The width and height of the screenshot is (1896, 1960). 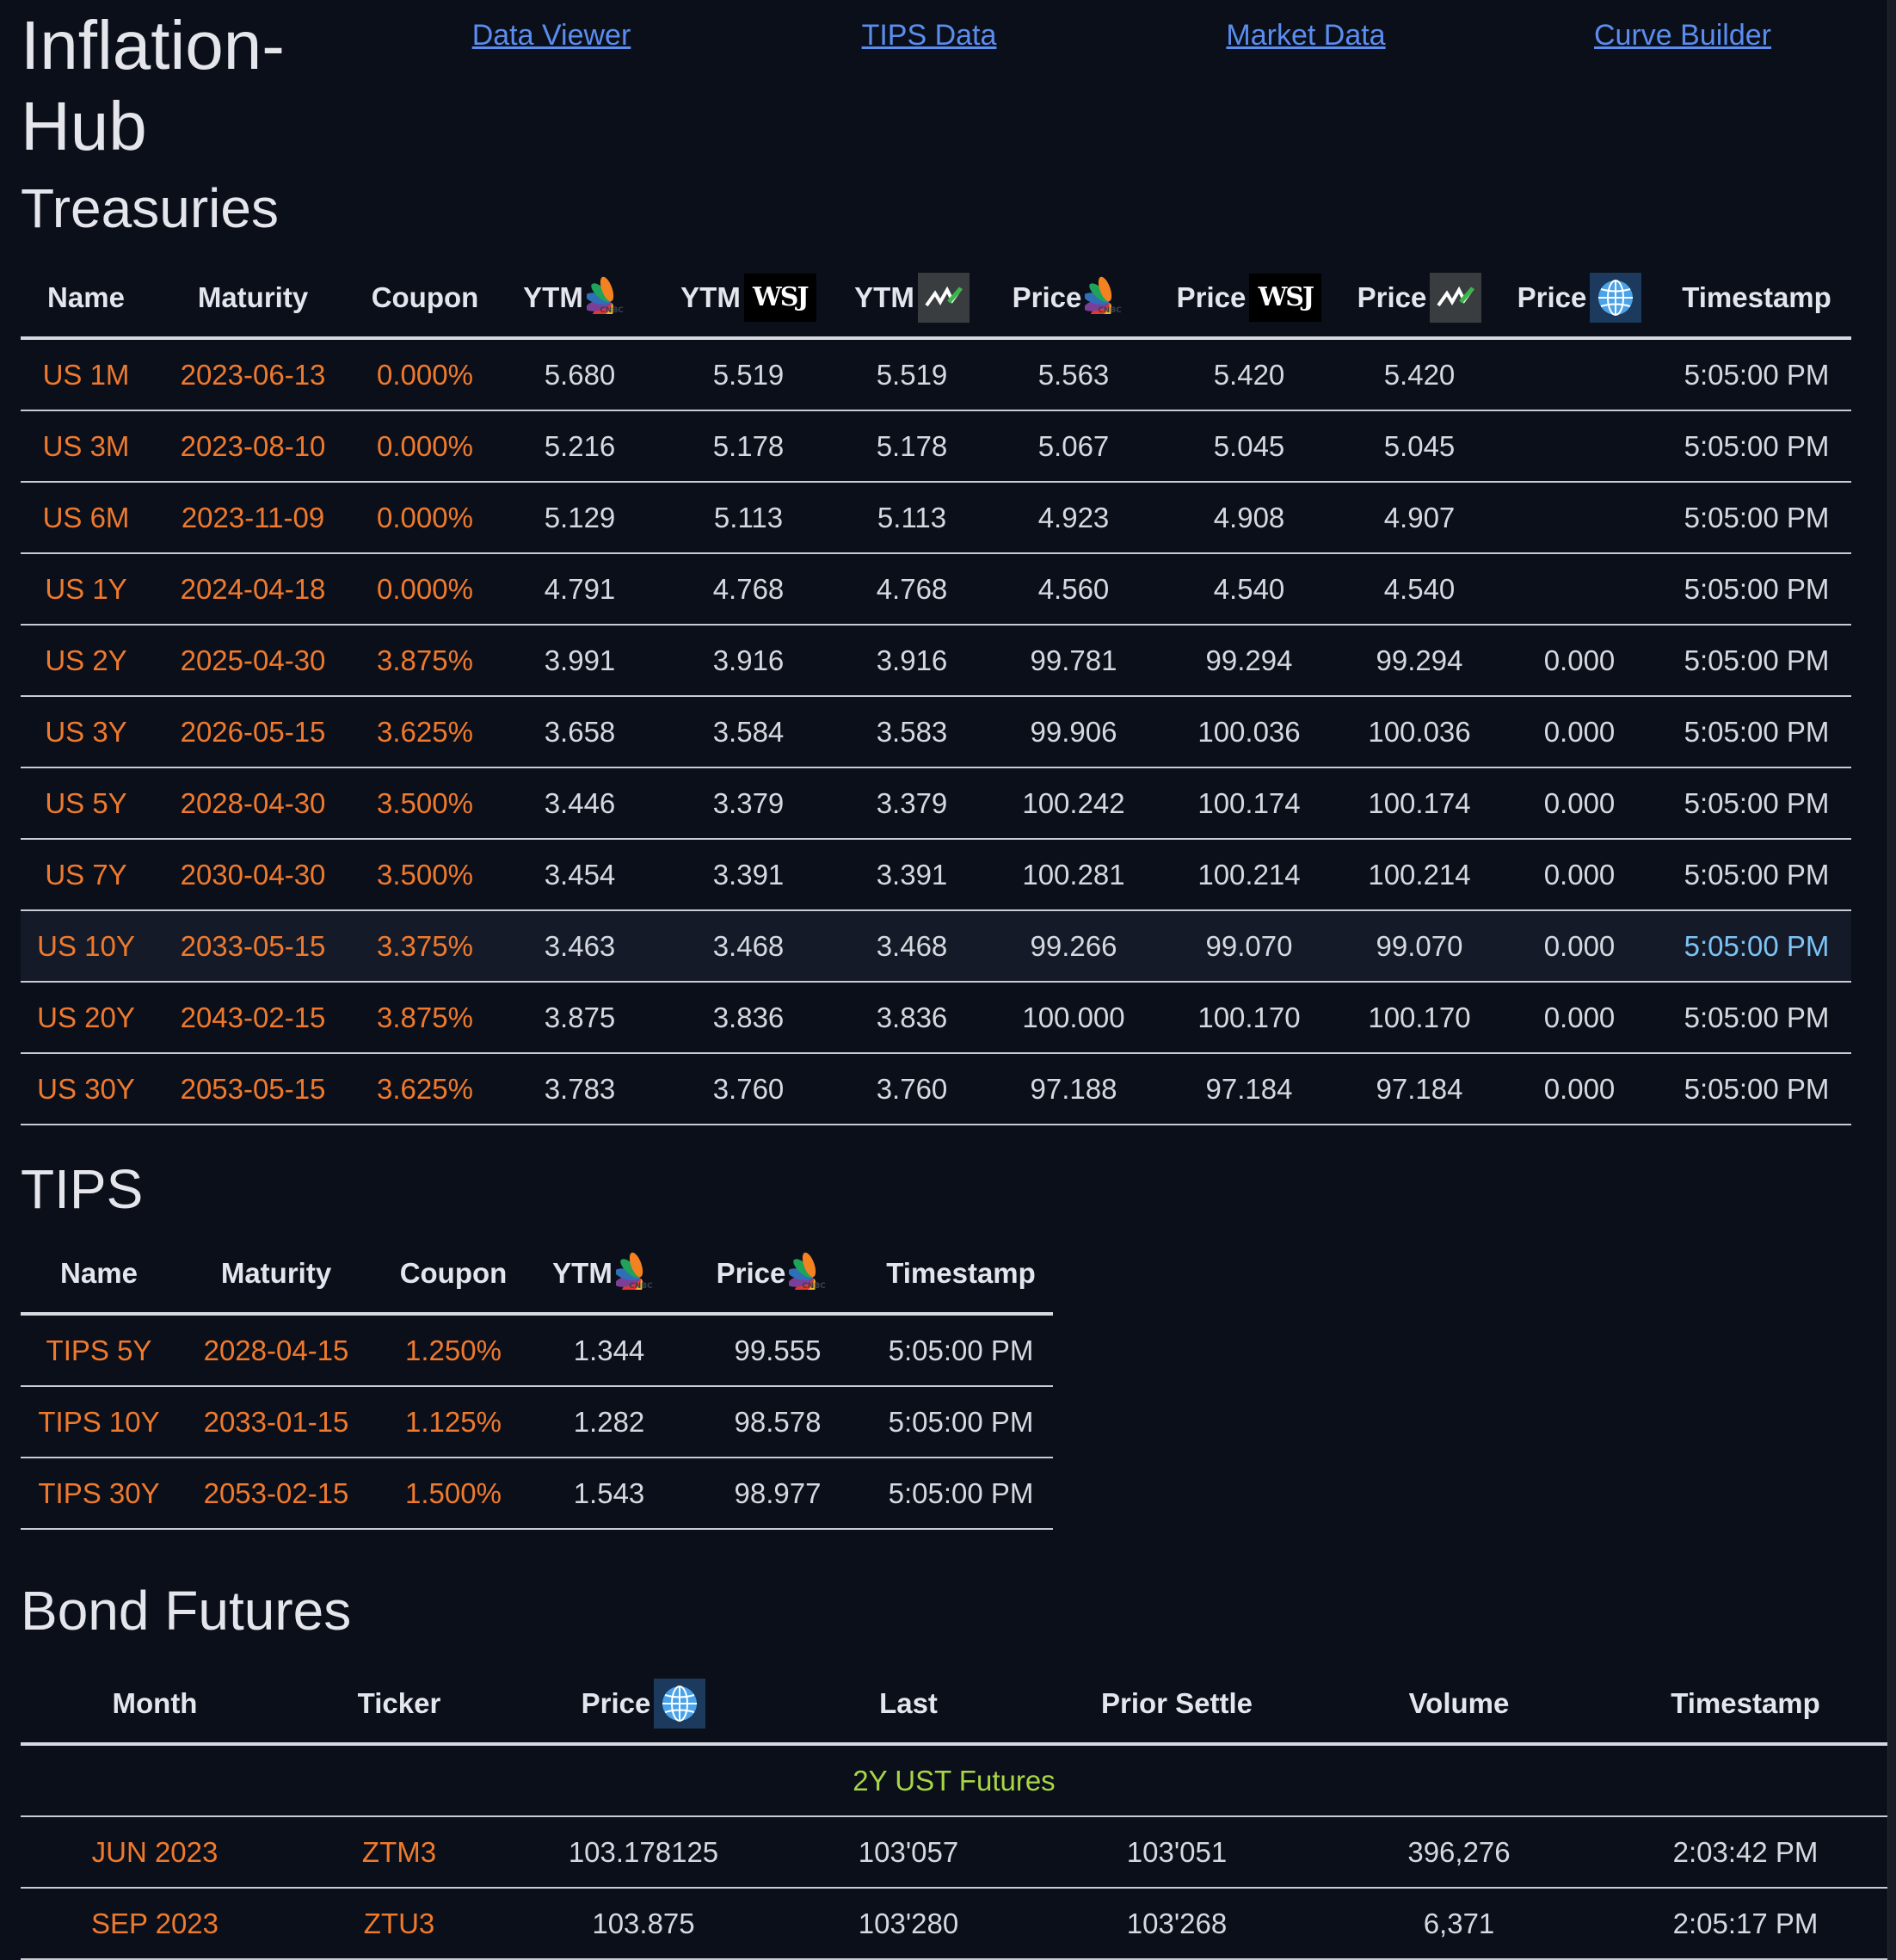 I want to click on col-header-month: Month, so click(x=155, y=1705).